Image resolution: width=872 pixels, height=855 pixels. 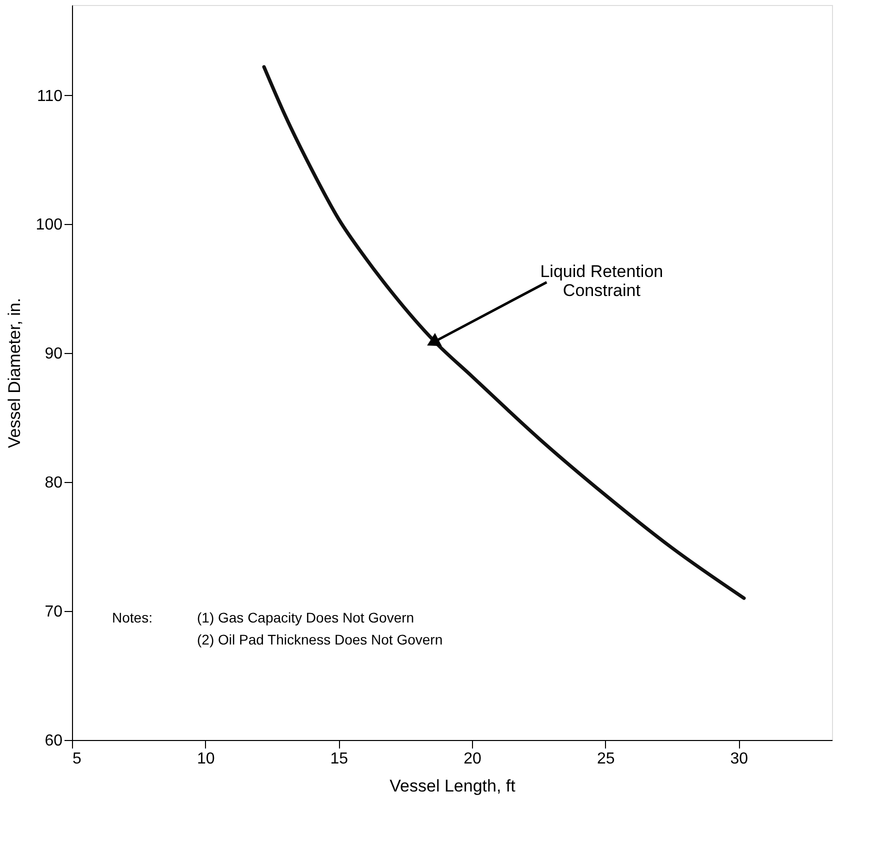 I want to click on x-tick-label: 30, so click(x=739, y=759).